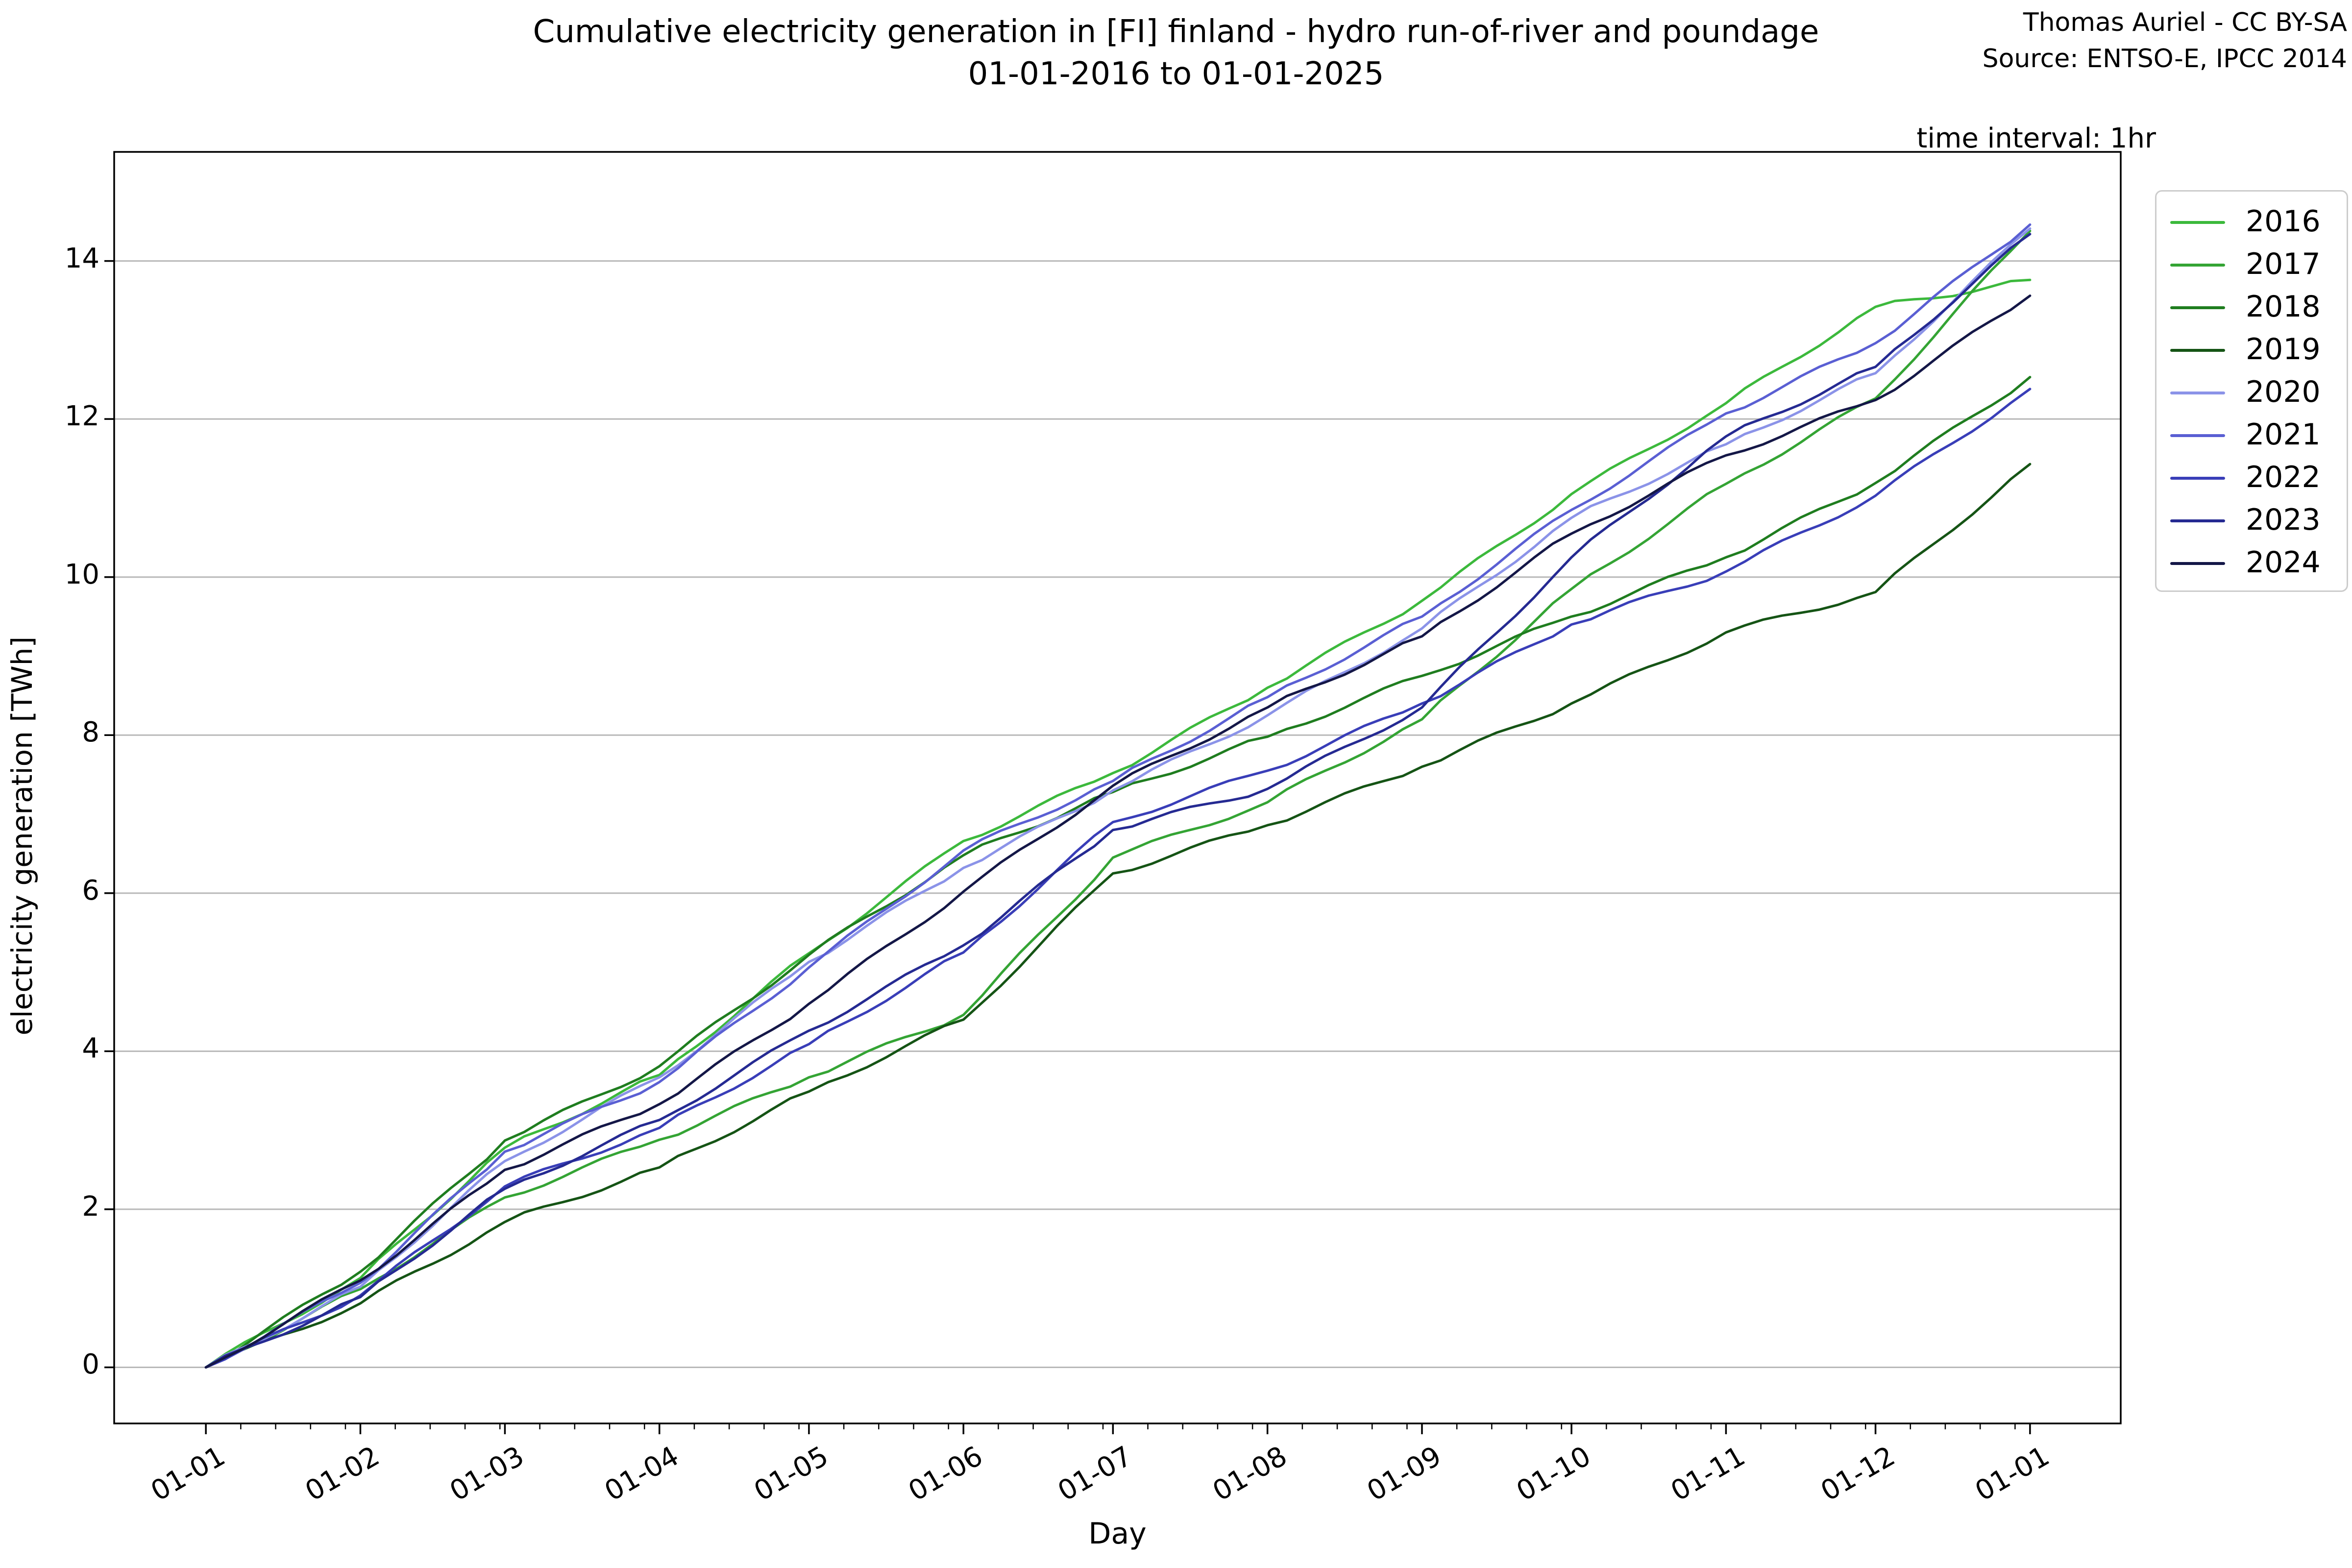 This screenshot has width=2352, height=1568. I want to click on legend-item-2019: 2019, so click(2251, 349).